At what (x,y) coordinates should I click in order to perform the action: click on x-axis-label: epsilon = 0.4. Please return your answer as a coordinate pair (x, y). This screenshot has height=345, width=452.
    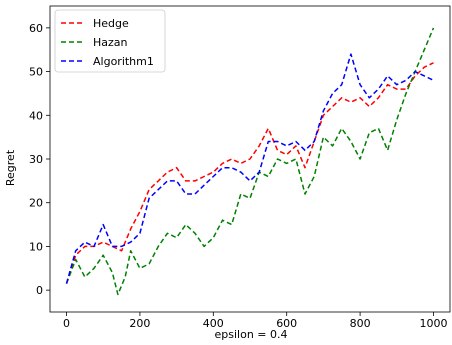
    Looking at the image, I should click on (251, 334).